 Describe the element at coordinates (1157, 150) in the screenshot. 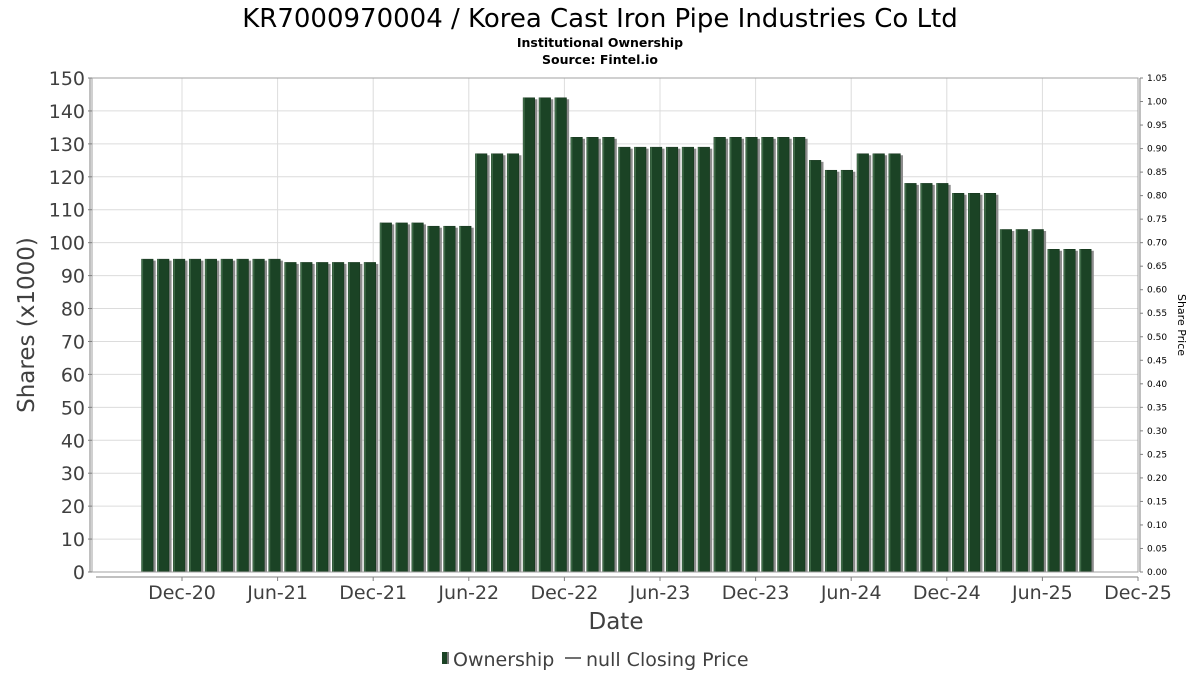

I see `right-tick-label: 0.90` at that location.